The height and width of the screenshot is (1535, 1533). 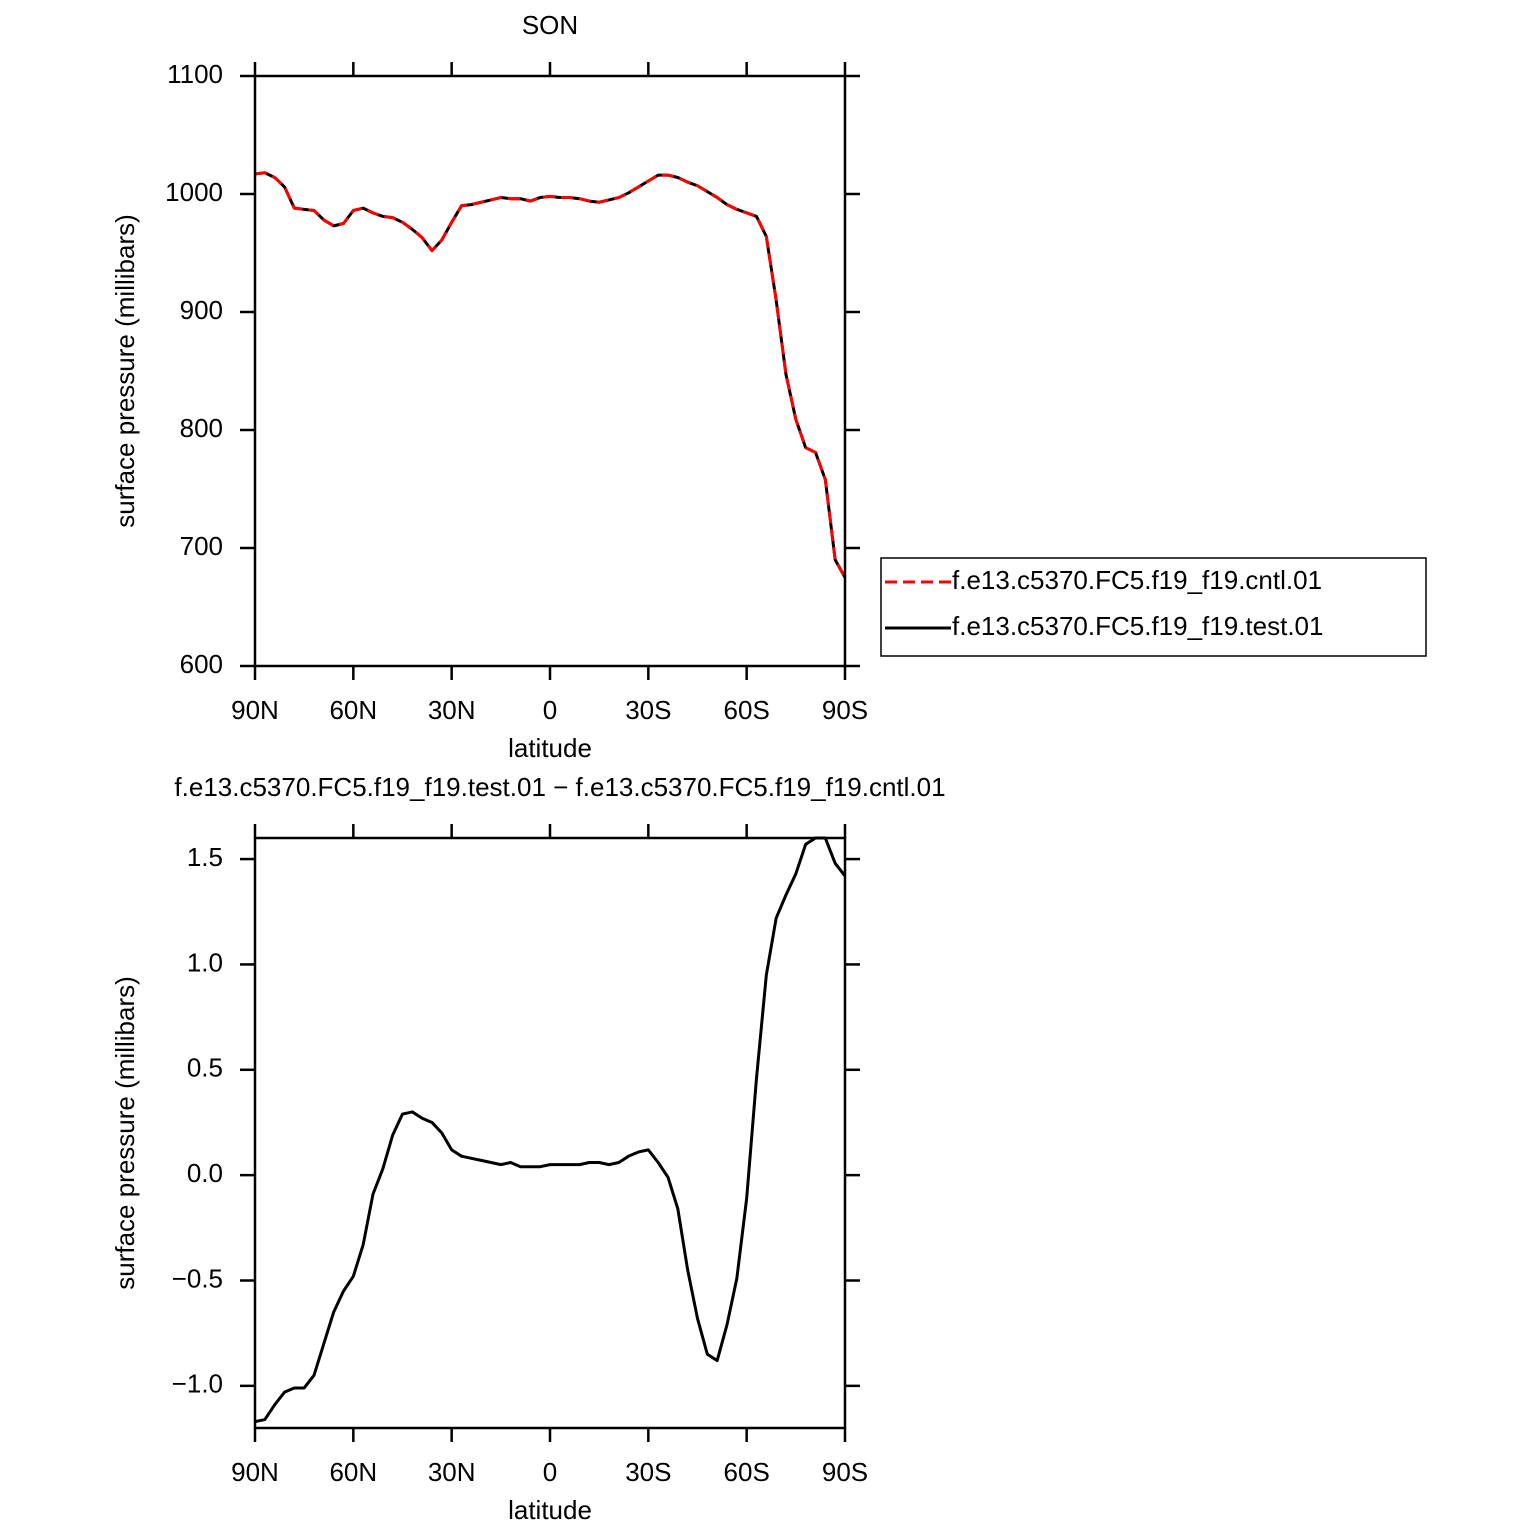 What do you see at coordinates (197, 1384) in the screenshot?
I see `y-tick-label: −1.0` at bounding box center [197, 1384].